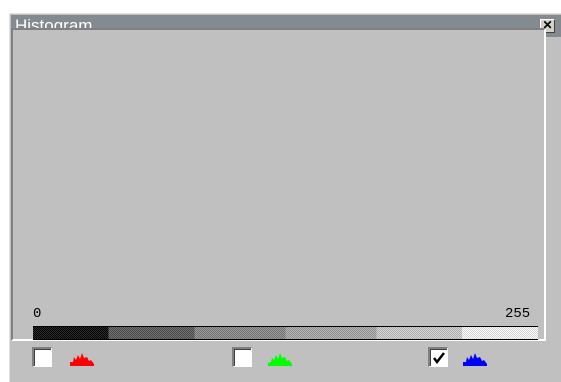  Describe the element at coordinates (280, 359) in the screenshot. I see `green-histogram-icon` at that location.